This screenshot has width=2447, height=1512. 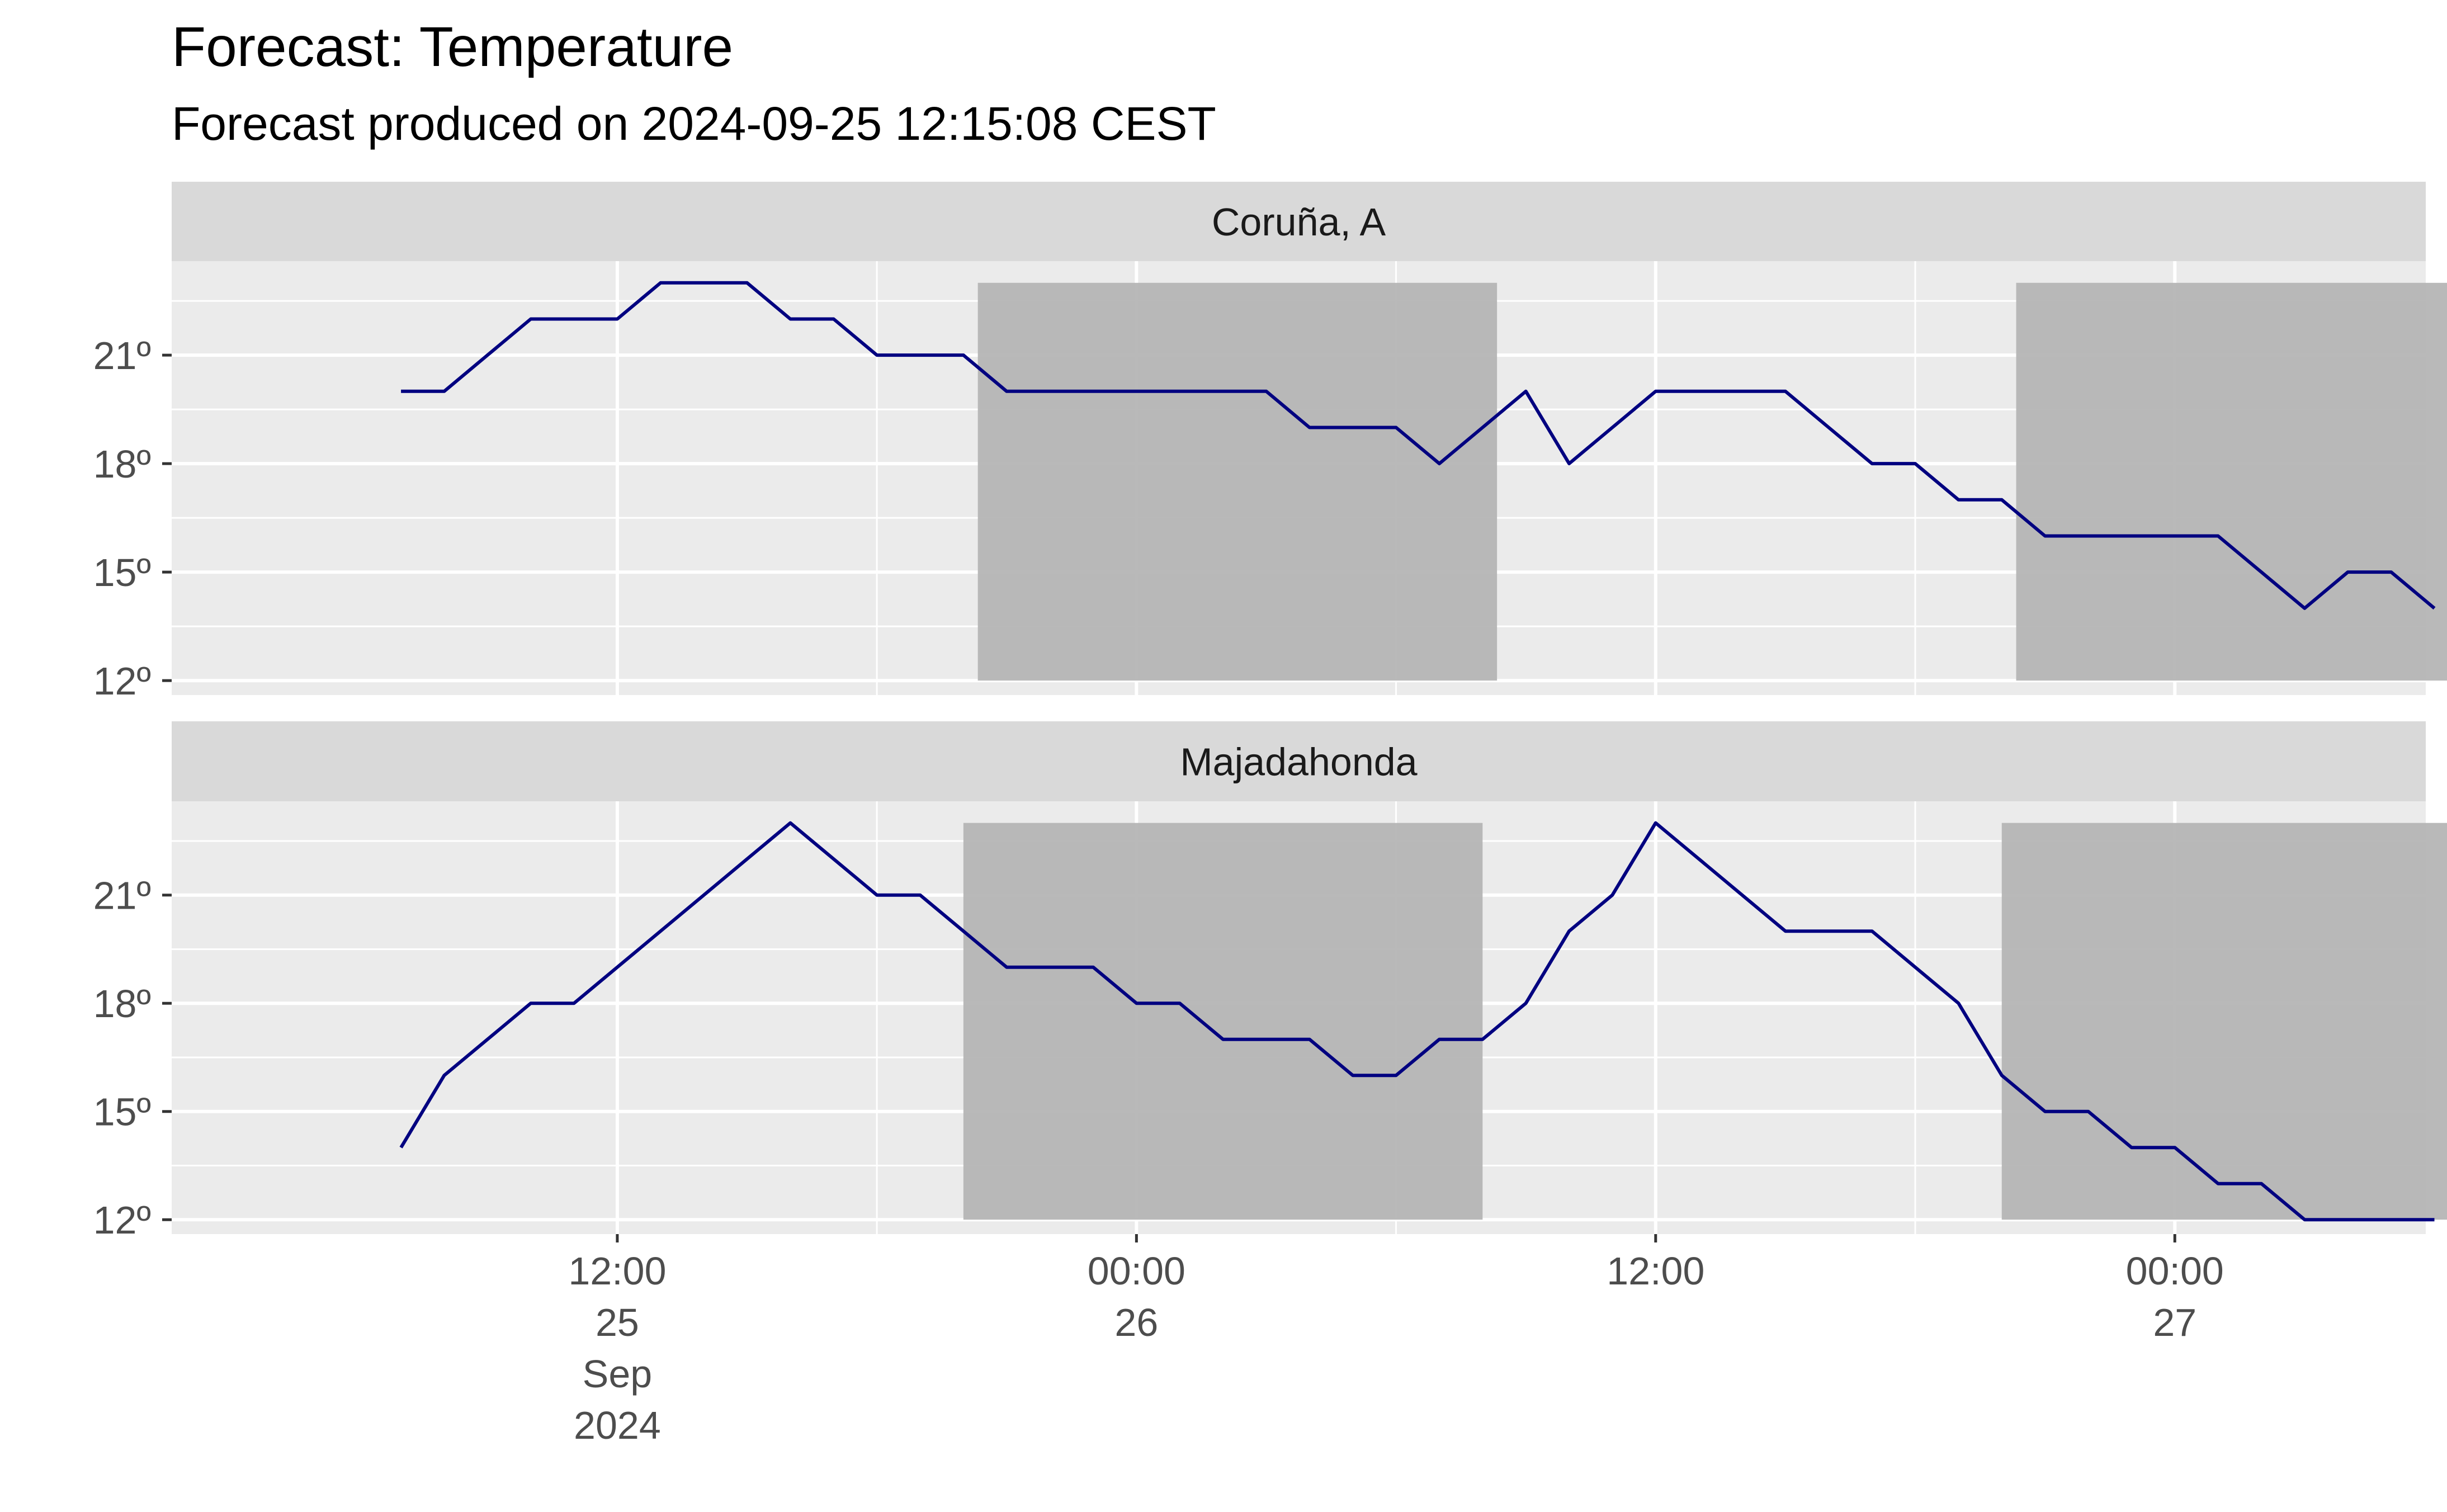 What do you see at coordinates (1136, 1322) in the screenshot?
I see `x-tick-label: 26` at bounding box center [1136, 1322].